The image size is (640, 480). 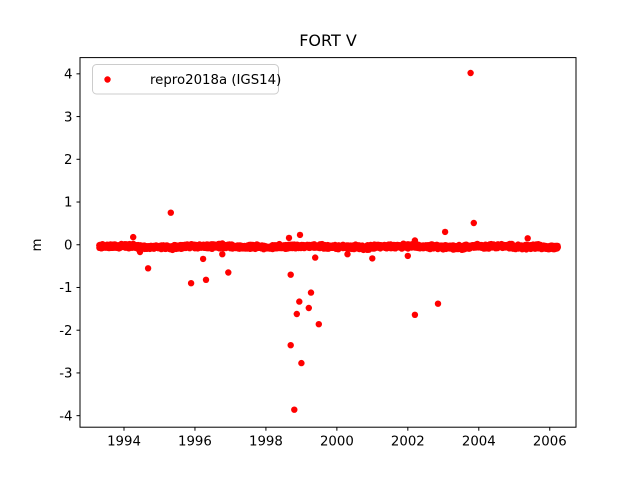 I want to click on legend: repro2018a (IGS14), so click(x=186, y=79).